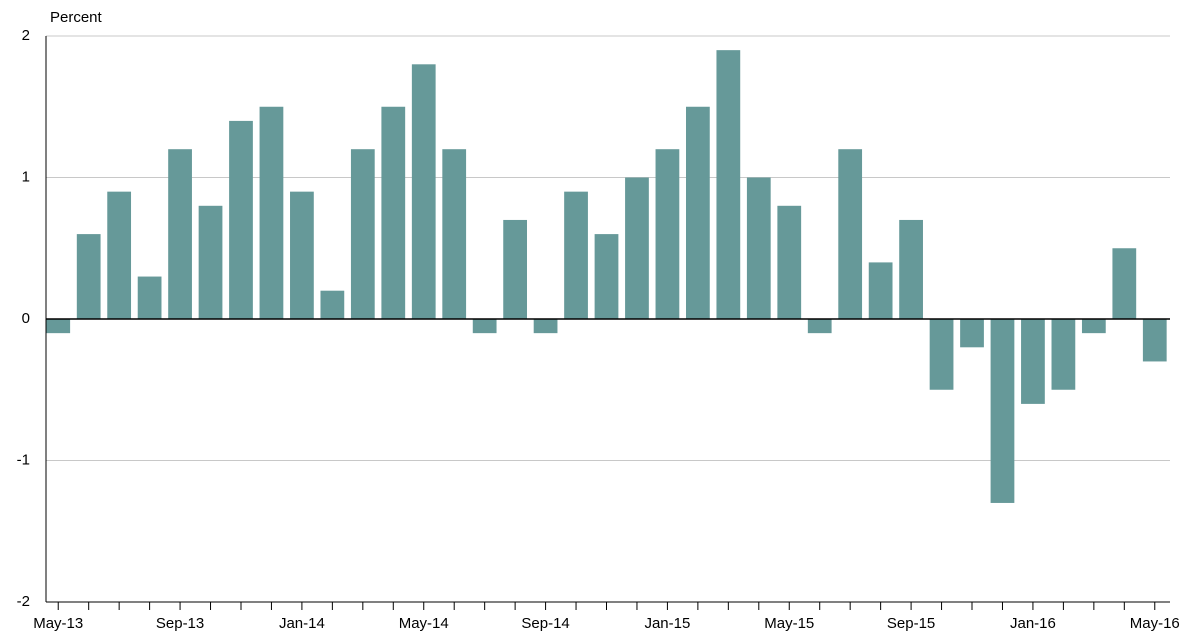 The width and height of the screenshot is (1198, 638). What do you see at coordinates (545, 623) in the screenshot?
I see `x-tick-label: Sep-14` at bounding box center [545, 623].